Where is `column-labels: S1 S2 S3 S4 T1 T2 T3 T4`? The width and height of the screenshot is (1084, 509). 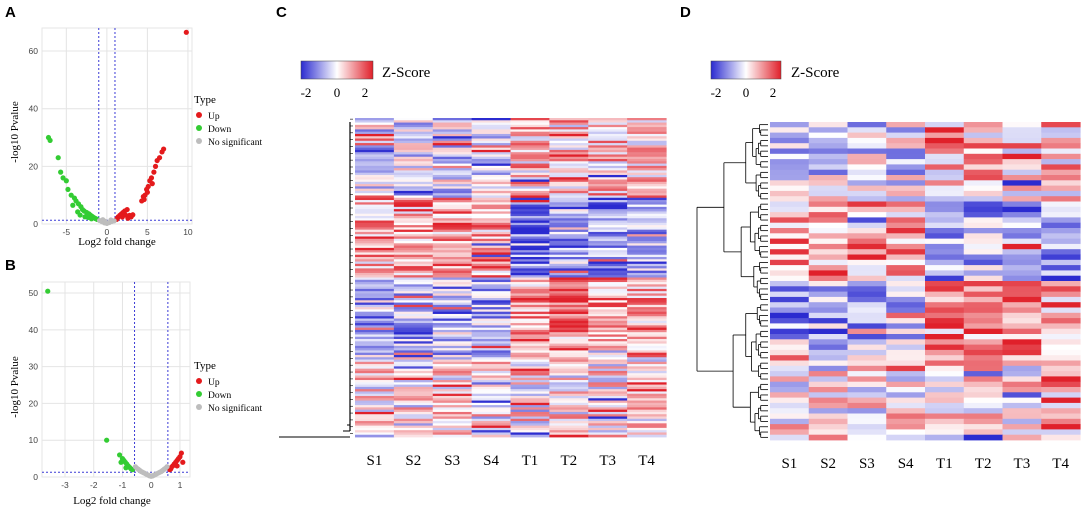 column-labels: S1 S2 S3 S4 T1 T2 T3 T4 is located at coordinates (925, 464).